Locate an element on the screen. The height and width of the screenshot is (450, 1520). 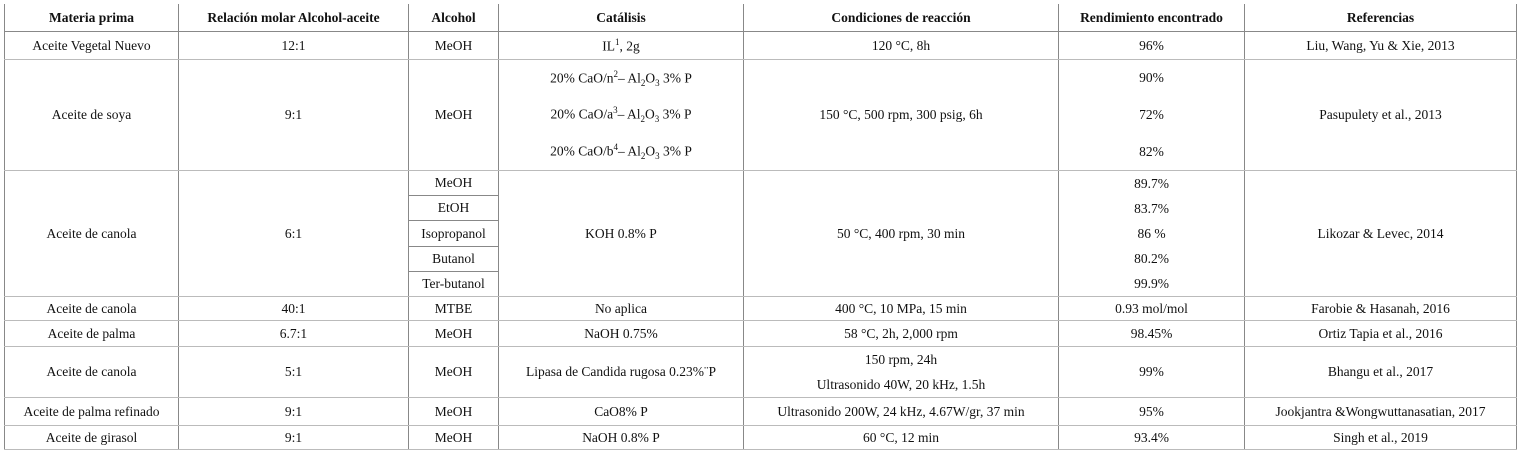
table-cell: 99% is located at coordinates (1151, 372).